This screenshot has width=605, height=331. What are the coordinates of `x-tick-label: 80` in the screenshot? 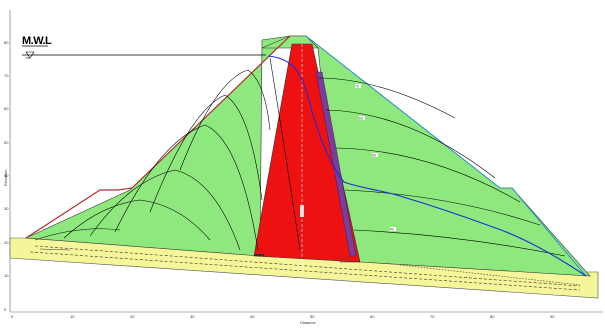 It's located at (492, 316).